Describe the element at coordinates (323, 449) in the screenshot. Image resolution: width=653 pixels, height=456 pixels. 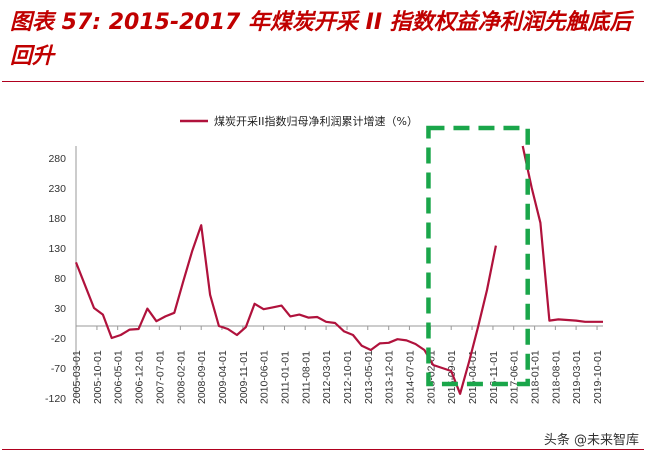
I see `footer-rule` at that location.